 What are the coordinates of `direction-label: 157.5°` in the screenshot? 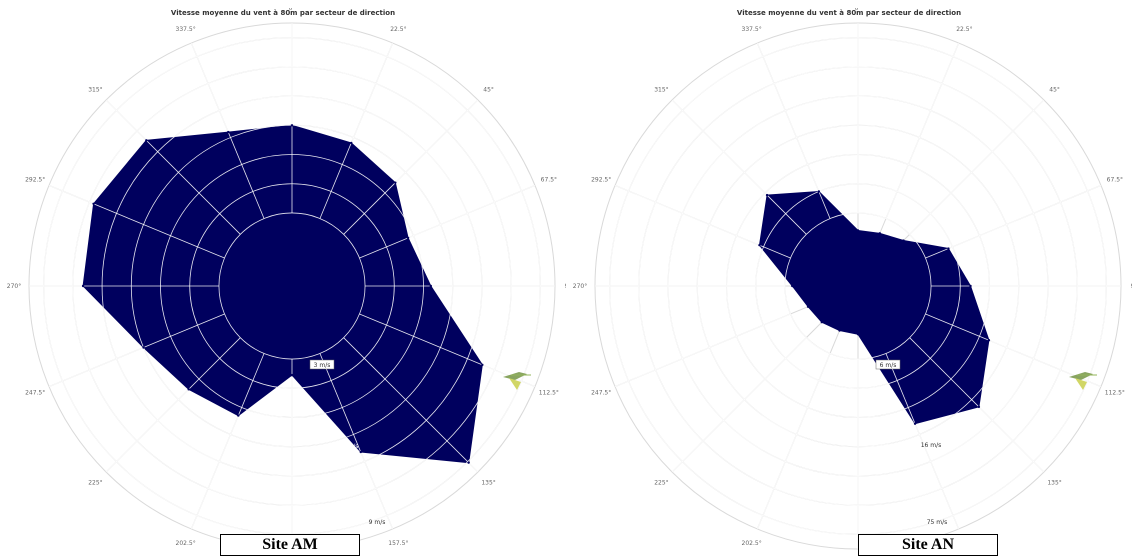 It's located at (398, 543).